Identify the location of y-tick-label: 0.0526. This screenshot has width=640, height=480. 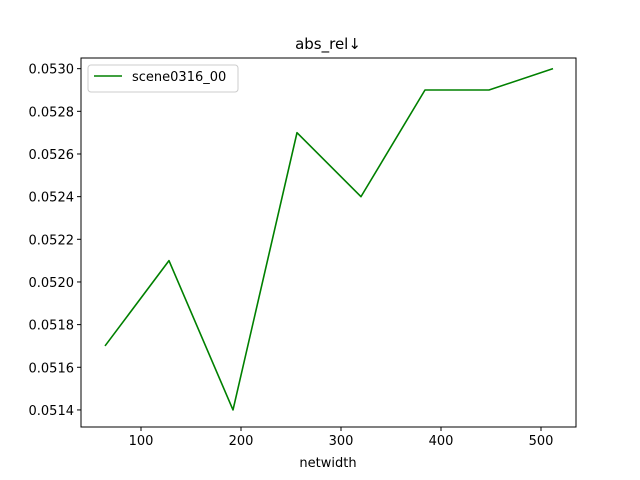
(52, 155).